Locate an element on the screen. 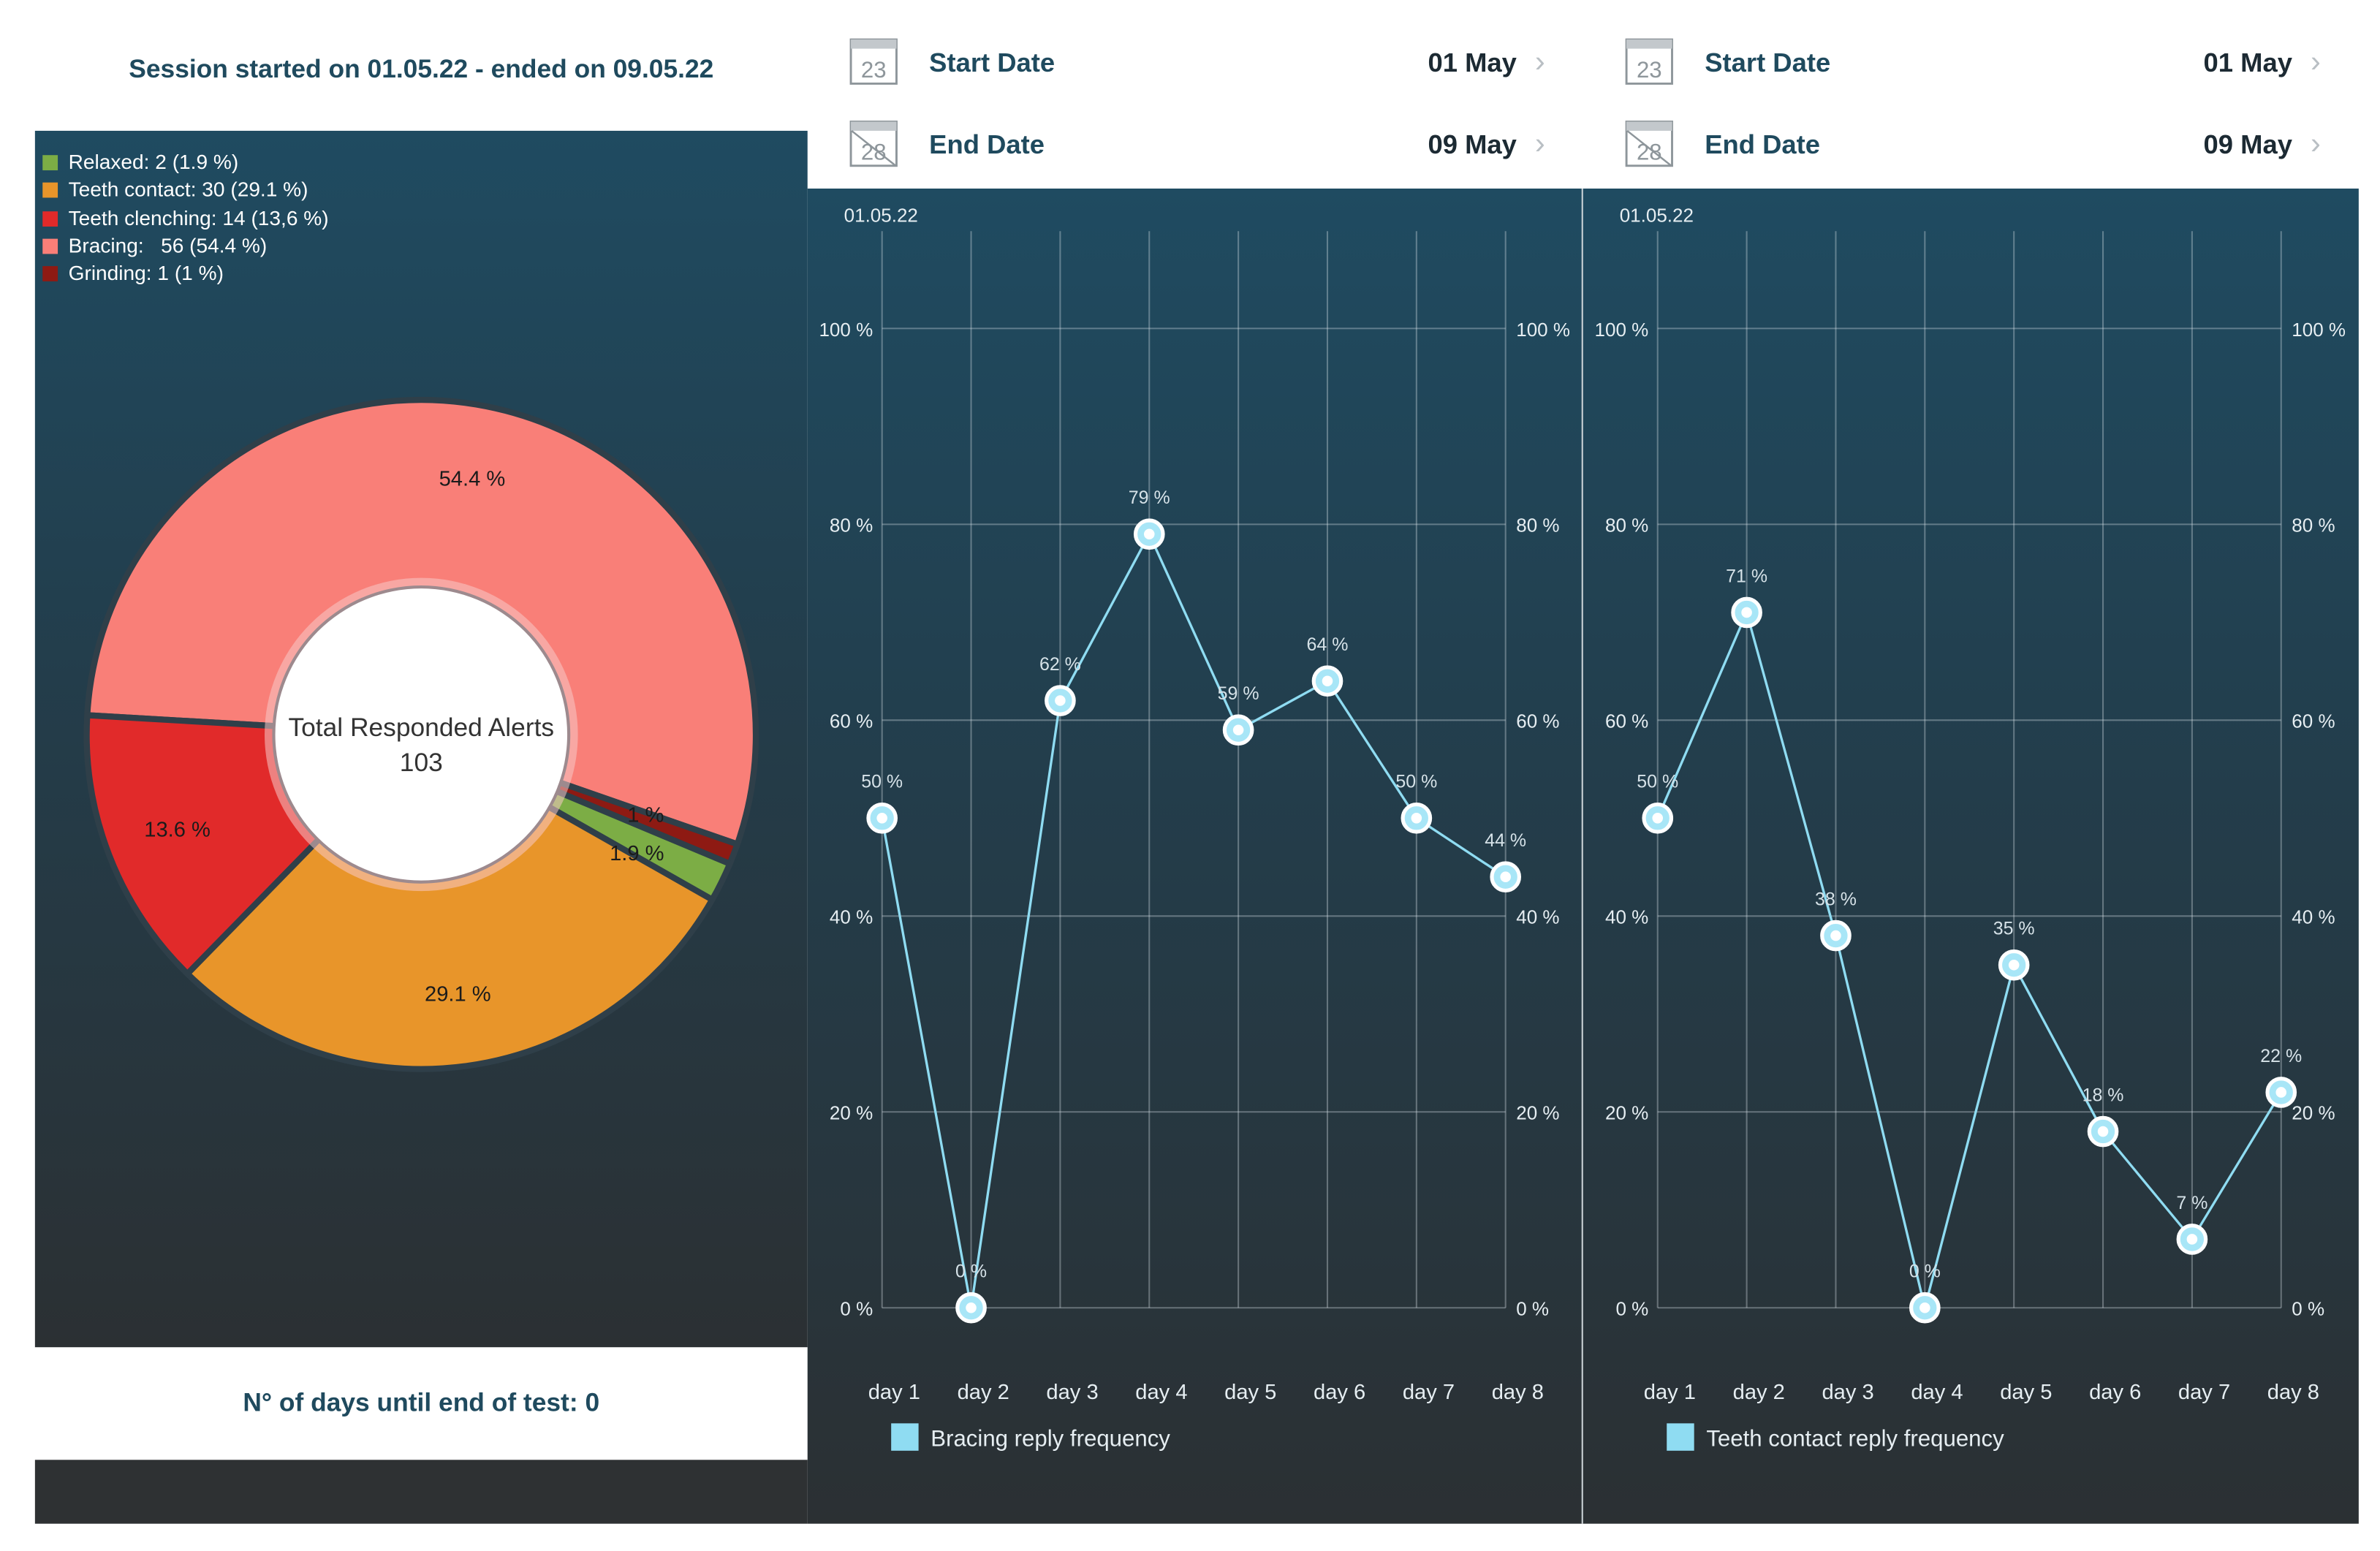  data-label: 79 % is located at coordinates (1149, 498).